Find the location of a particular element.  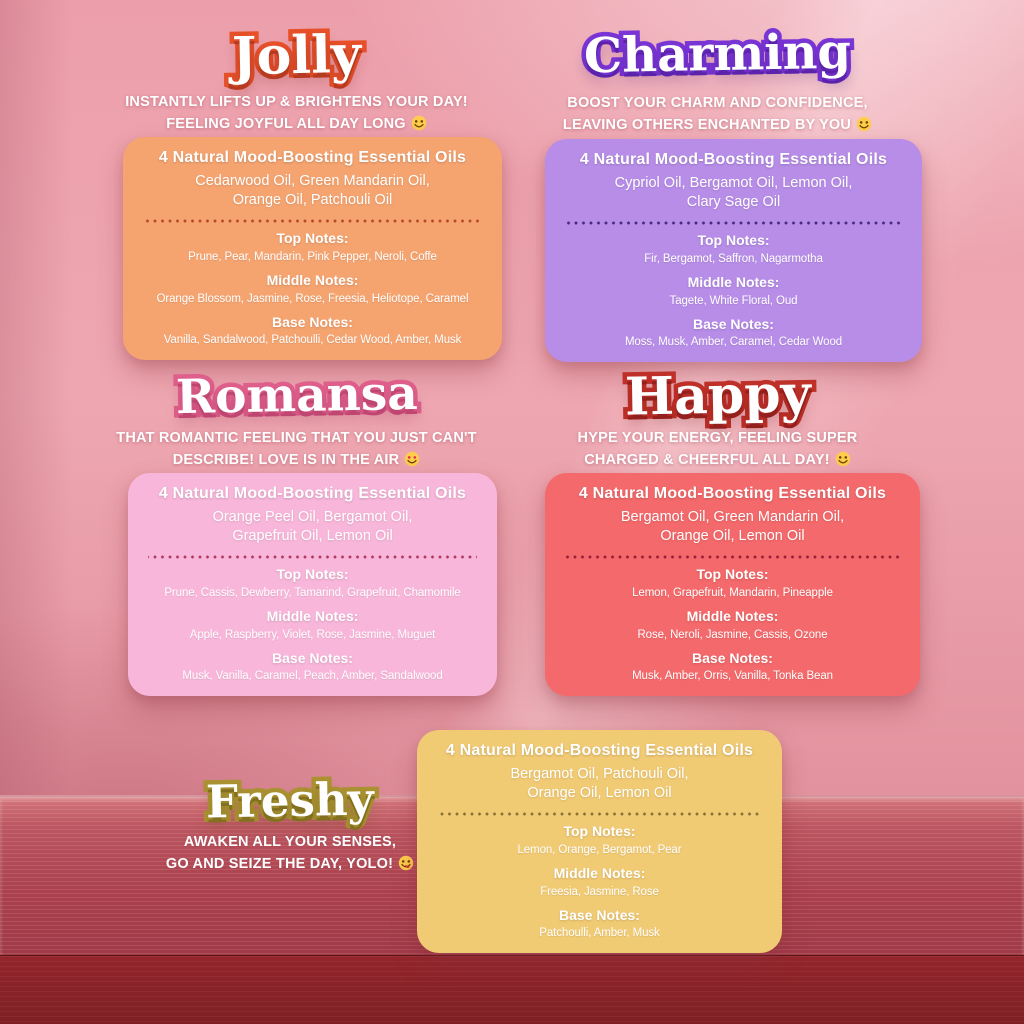

romansa-section-title: Romansa is located at coordinates (296, 395).